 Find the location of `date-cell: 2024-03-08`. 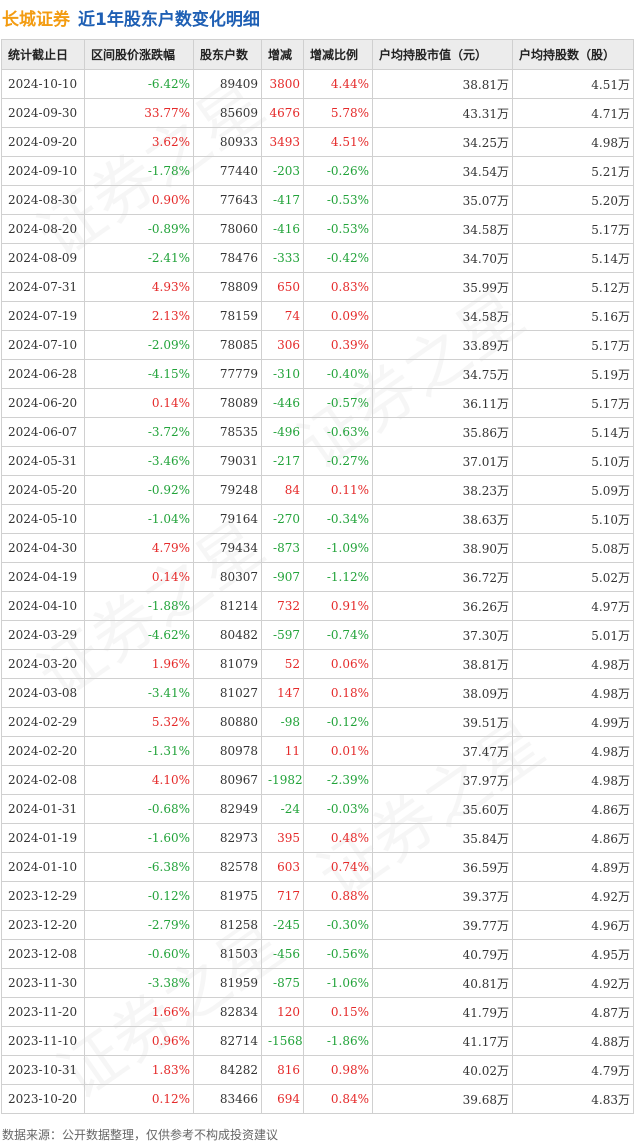

date-cell: 2024-03-08 is located at coordinates (43, 693).